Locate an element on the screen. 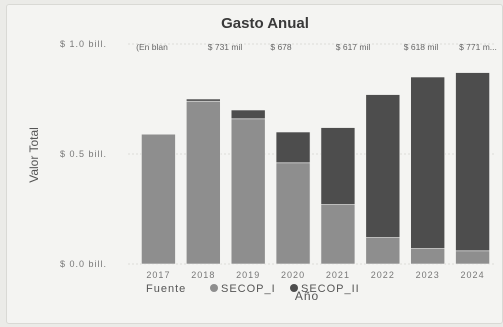 The height and width of the screenshot is (327, 503). x-tick-label: 2023 is located at coordinates (428, 275).